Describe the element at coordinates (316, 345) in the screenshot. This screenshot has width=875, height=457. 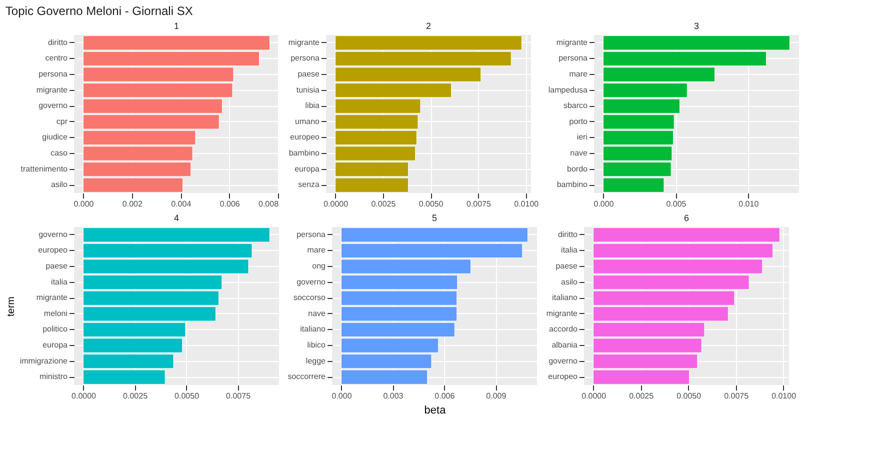
I see `y-tick-label: libico` at that location.